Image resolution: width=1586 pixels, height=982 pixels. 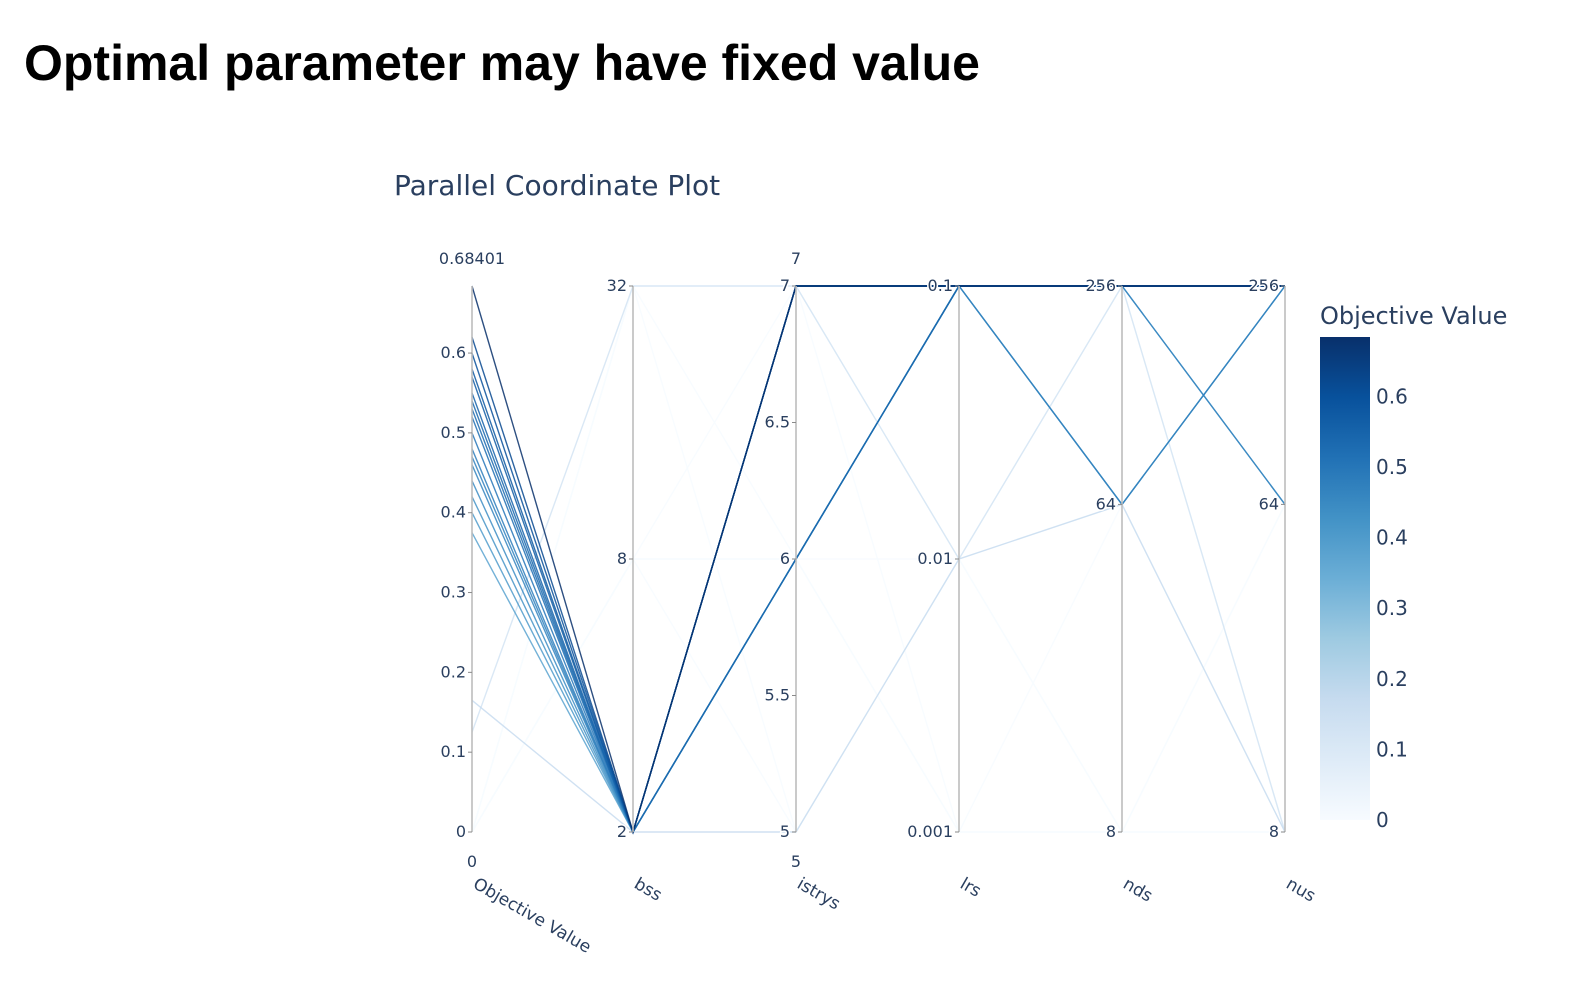 What do you see at coordinates (648, 890) in the screenshot?
I see `axis-name: bss` at bounding box center [648, 890].